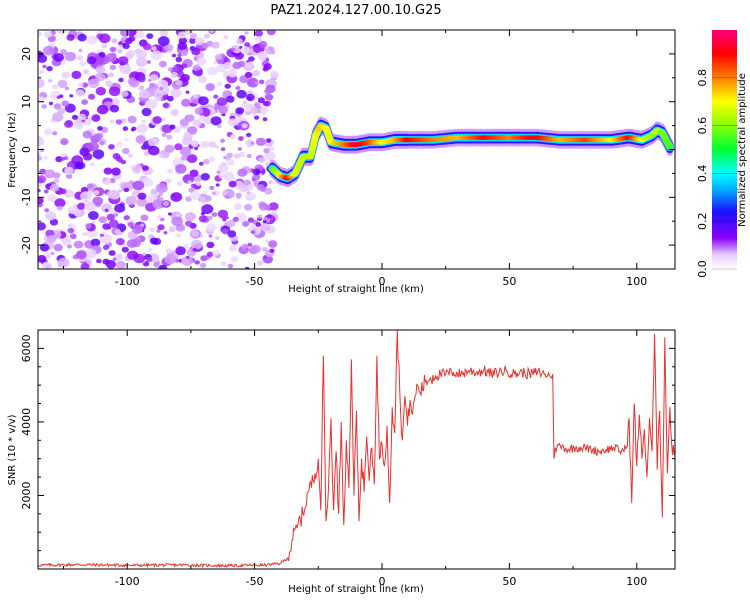 The height and width of the screenshot is (600, 750). I want to click on spectrogram-y-tick-label: -10, so click(26, 197).